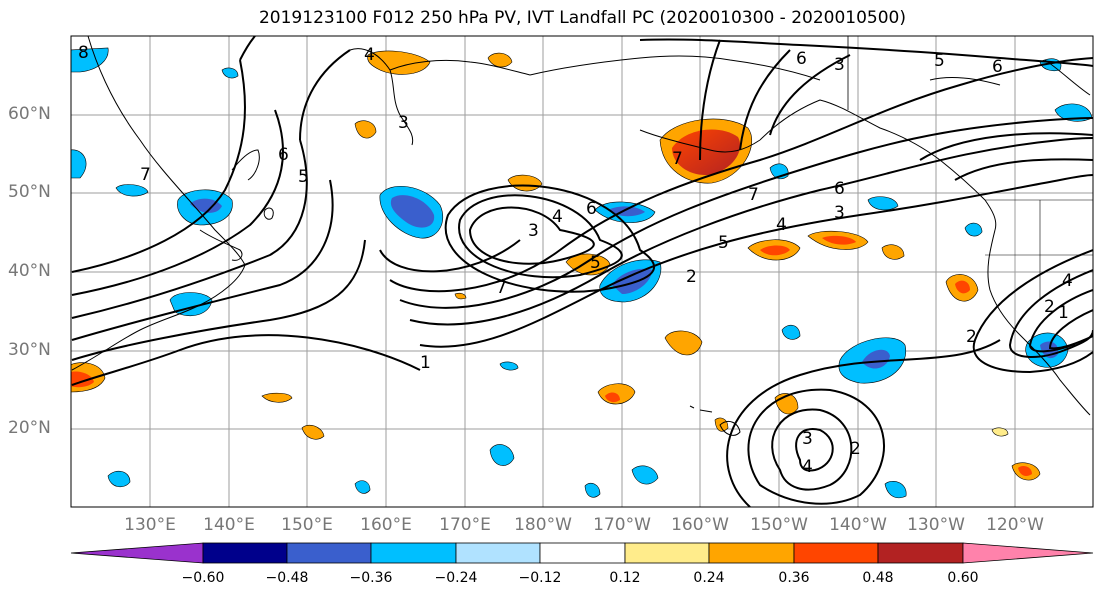 The height and width of the screenshot is (601, 1105). Describe the element at coordinates (456, 578) in the screenshot. I see `colorbar-tick-label: −0.24` at that location.